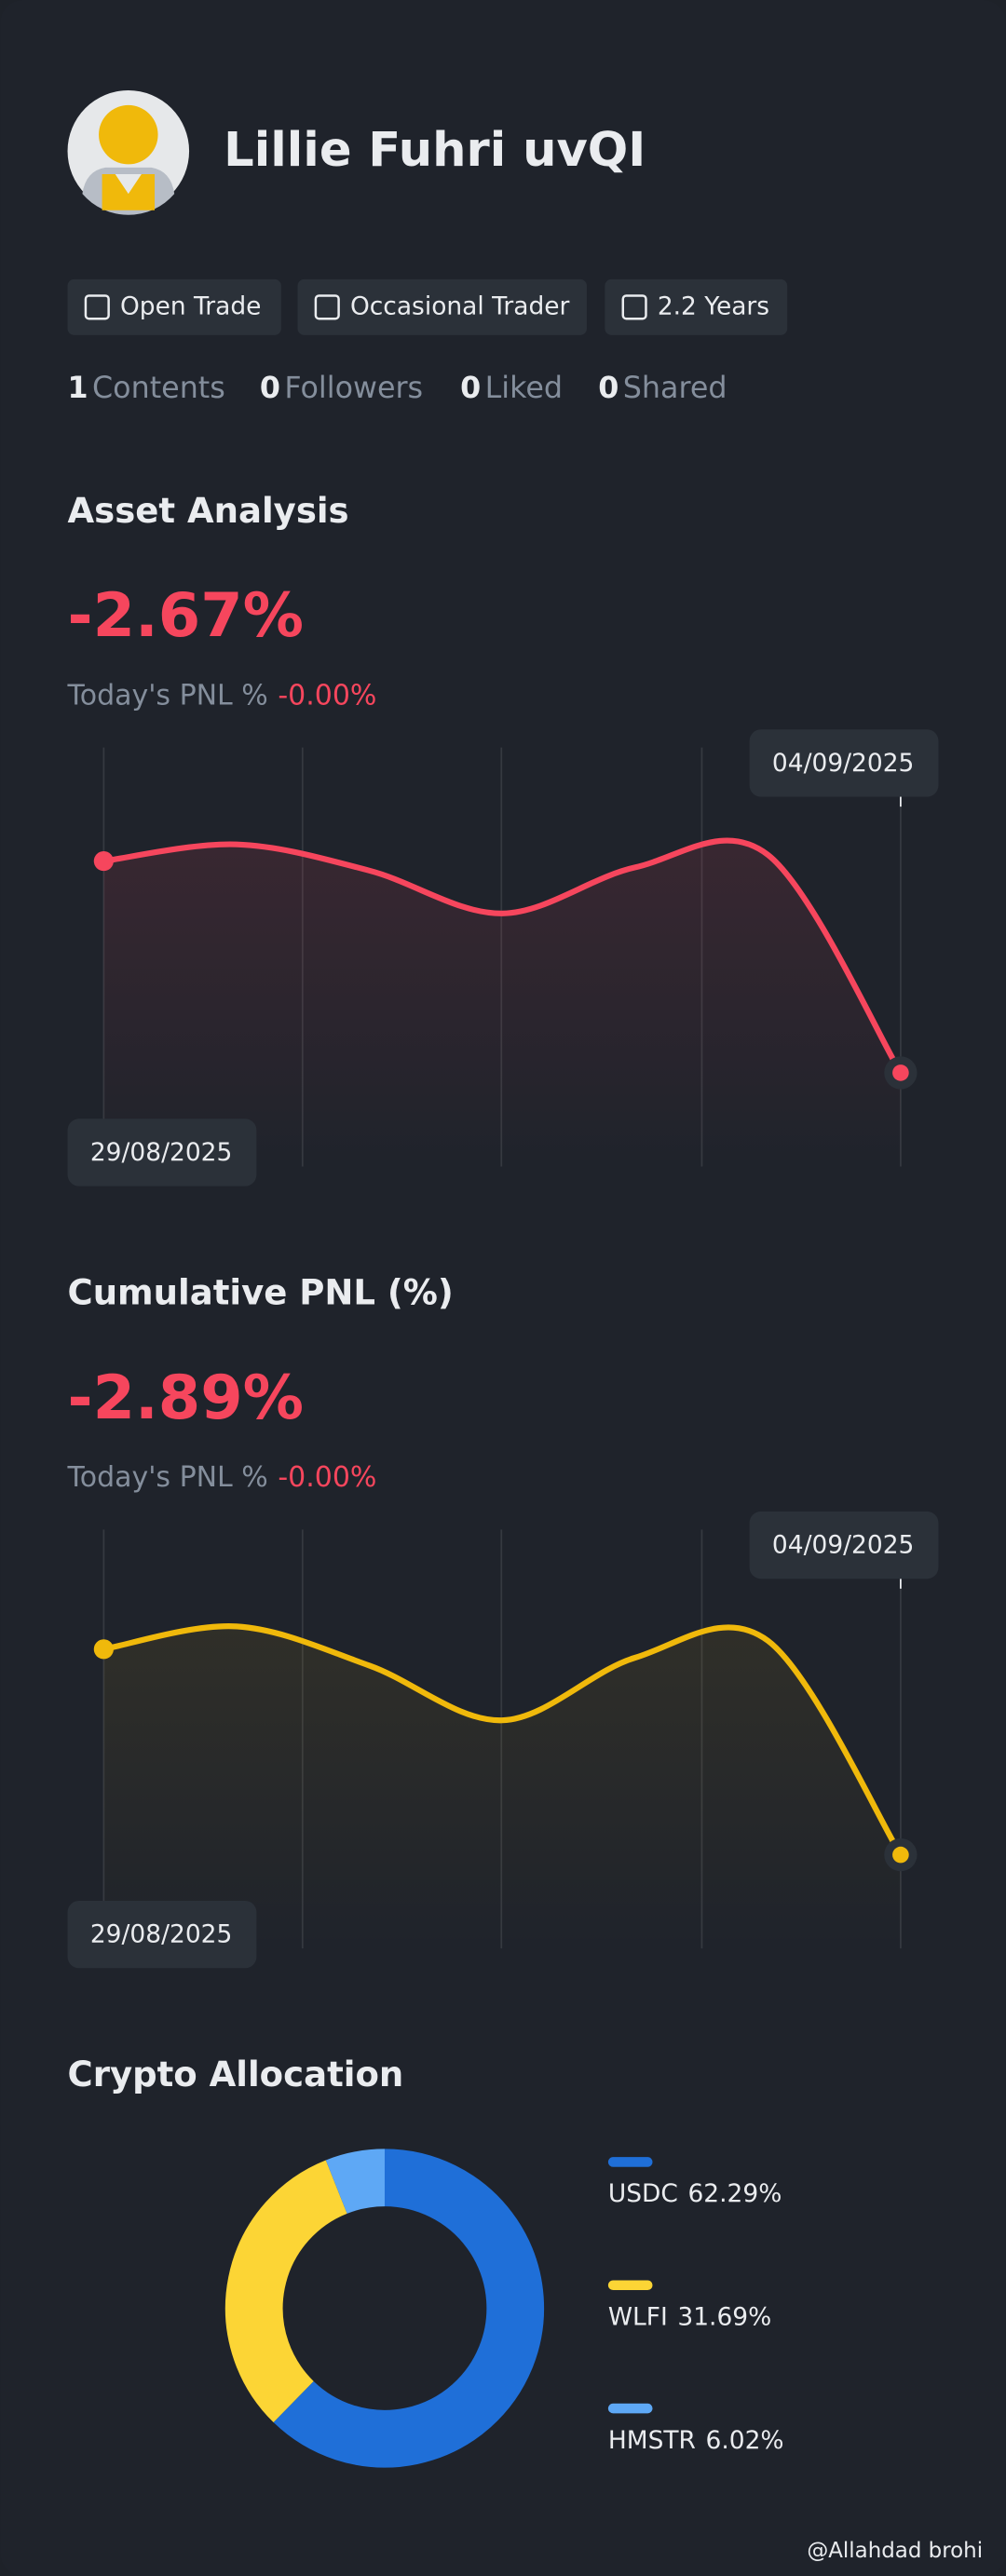 The height and width of the screenshot is (2576, 1006). What do you see at coordinates (261, 1293) in the screenshot?
I see `section-title: Cumulative PNL (%)` at bounding box center [261, 1293].